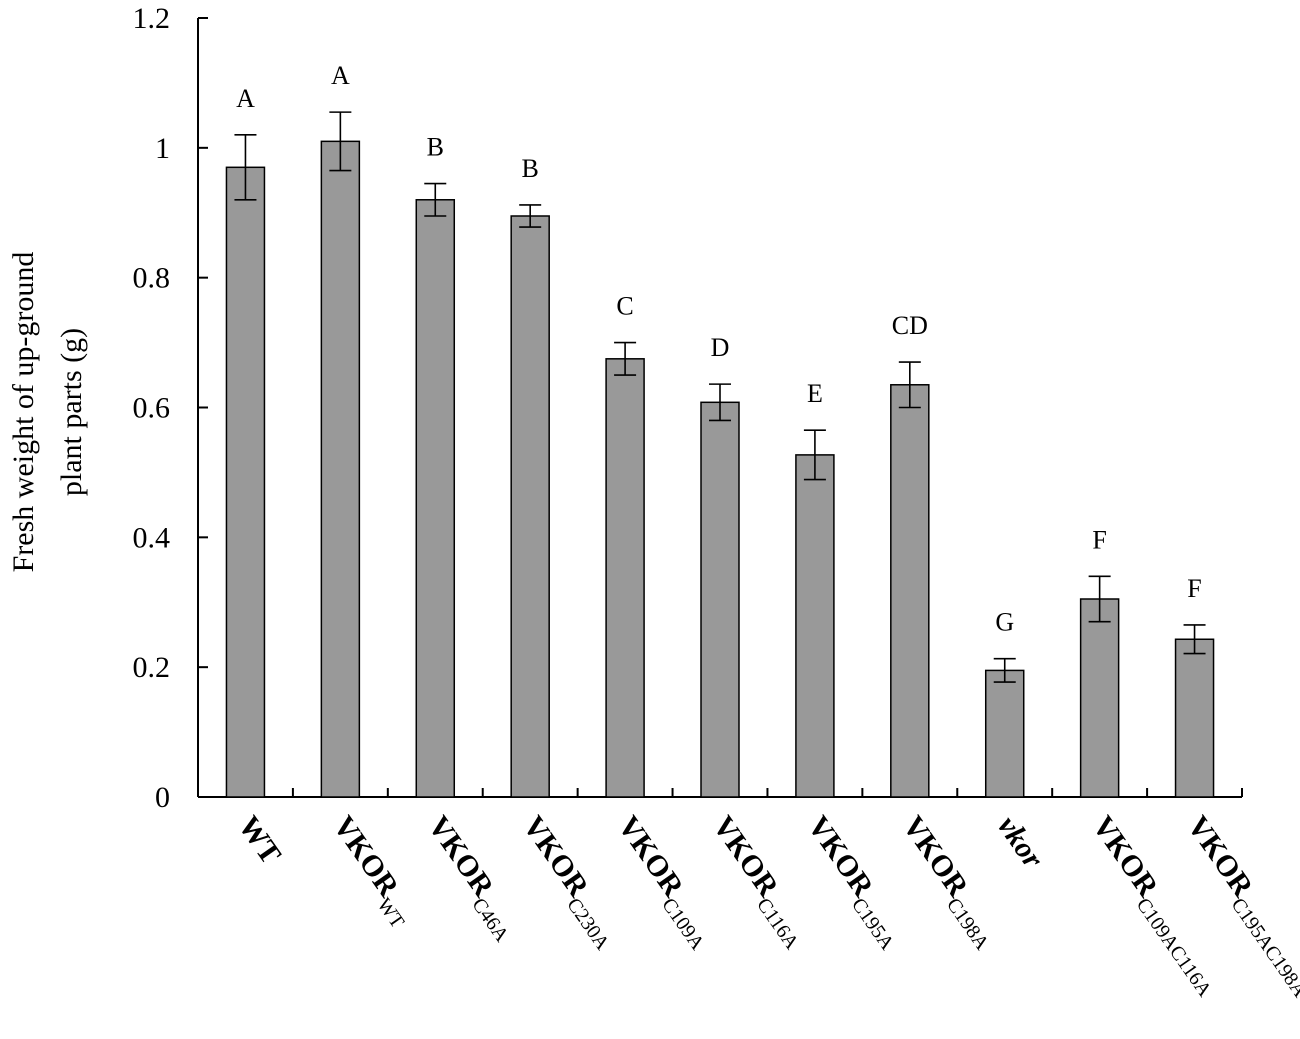 The height and width of the screenshot is (1039, 1300). What do you see at coordinates (587, 924) in the screenshot?
I see `category-label-subscript: C230A` at bounding box center [587, 924].